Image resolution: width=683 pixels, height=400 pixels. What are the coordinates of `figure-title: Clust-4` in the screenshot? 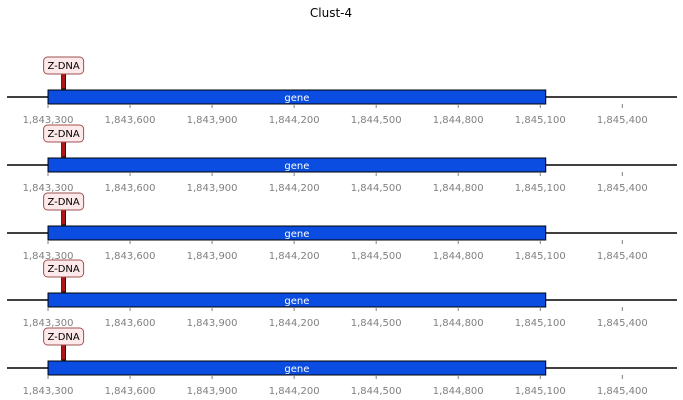 It's located at (331, 13).